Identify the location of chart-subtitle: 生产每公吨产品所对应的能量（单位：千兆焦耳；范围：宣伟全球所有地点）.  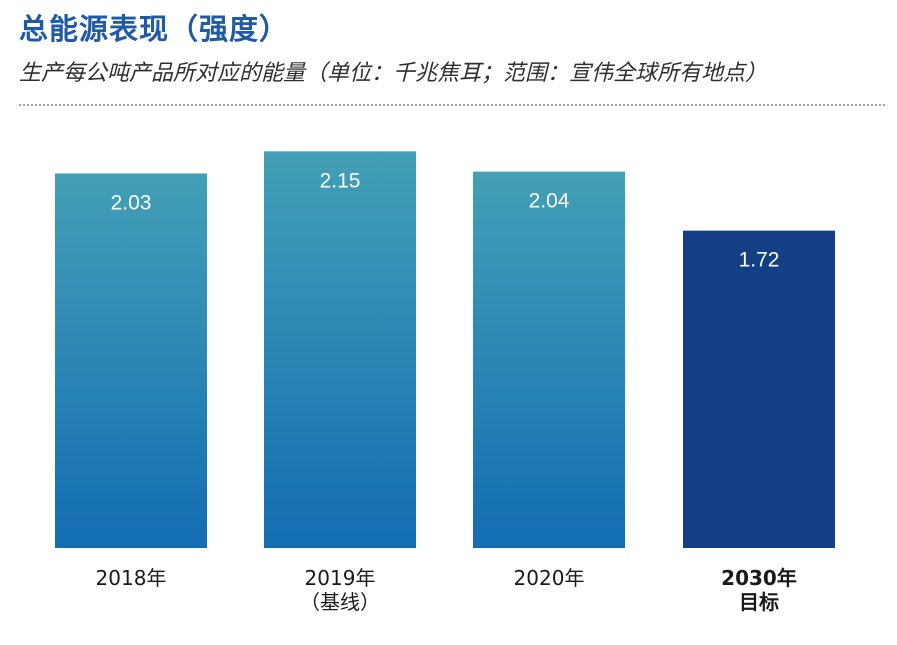
(393, 73).